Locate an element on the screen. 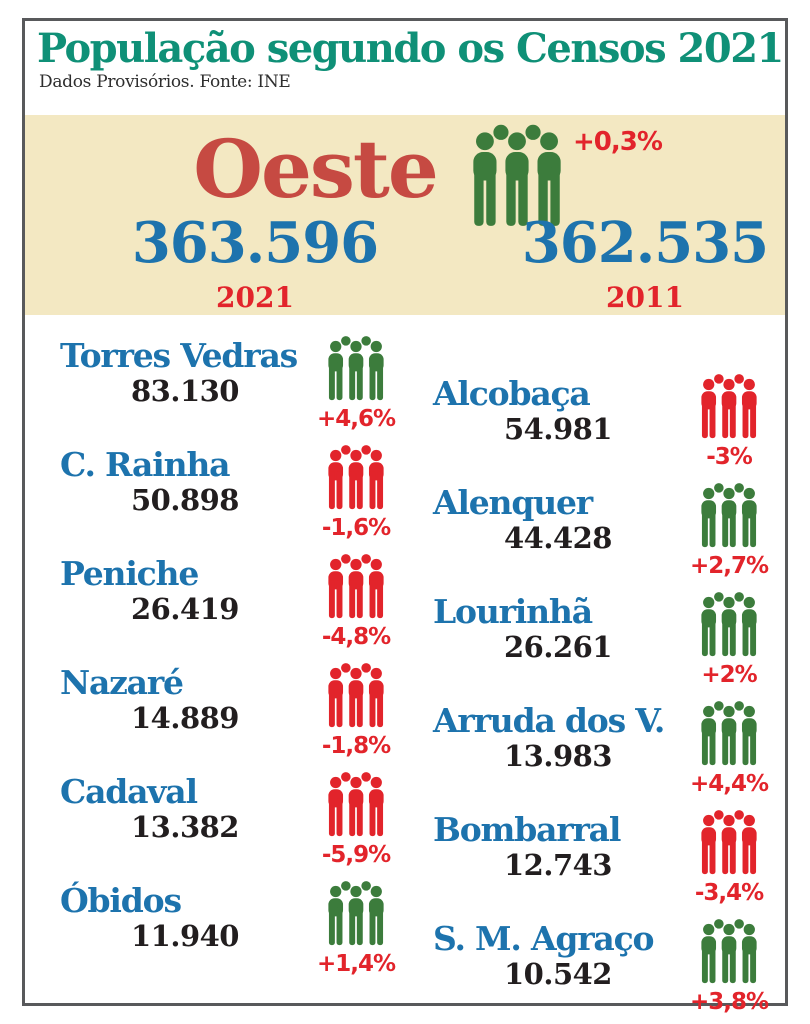 Image resolution: width=810 pixels, height=1024 pixels. municipality-item: Arruda dos V. 13.983 +4,4% is located at coordinates (609, 757).